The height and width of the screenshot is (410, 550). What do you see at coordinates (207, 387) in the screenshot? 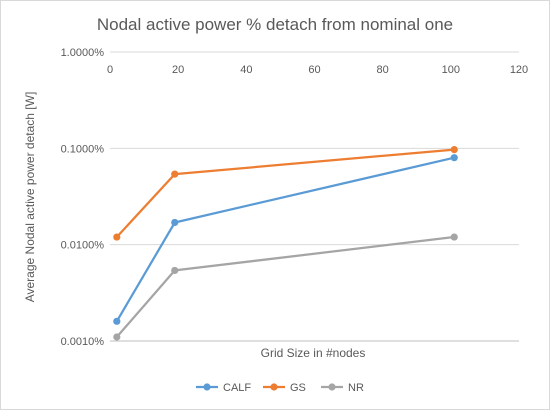
I see `legend-marker-calf` at bounding box center [207, 387].